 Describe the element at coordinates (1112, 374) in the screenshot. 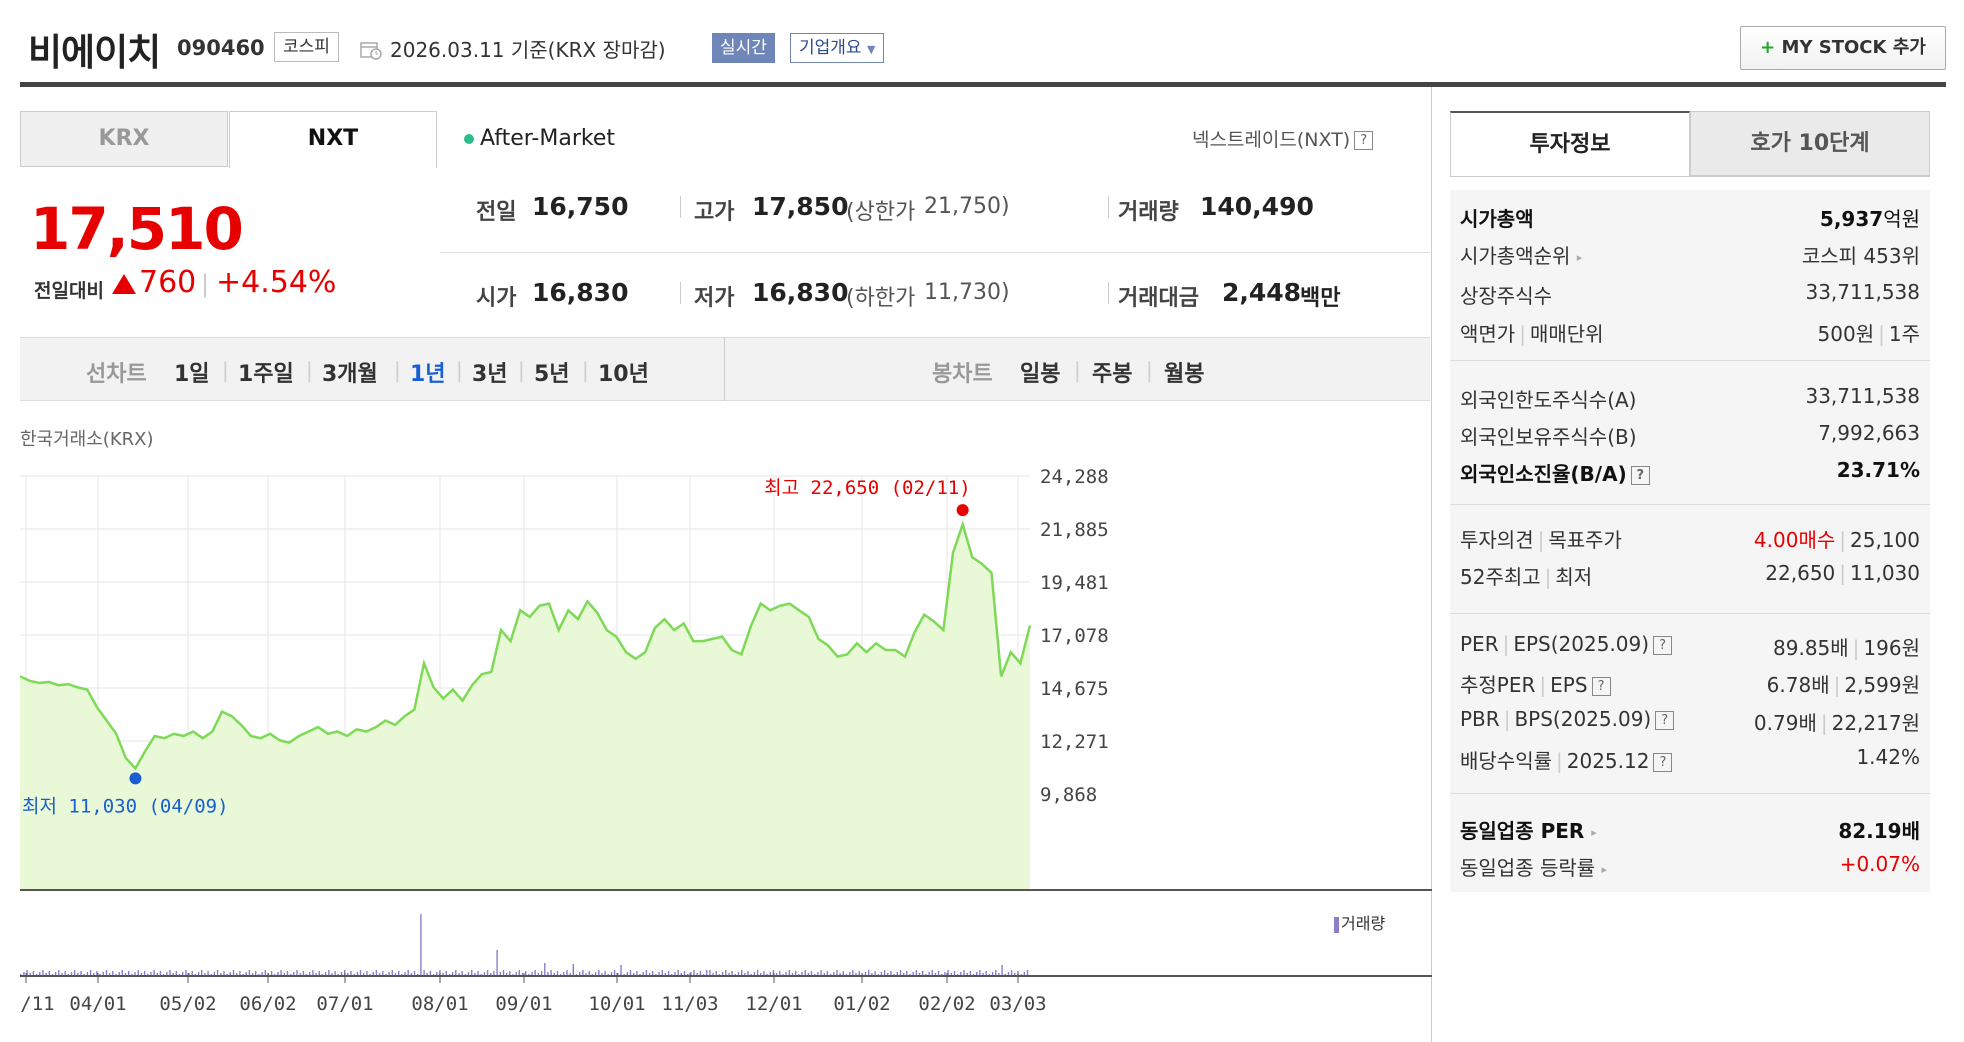

I see `candle-weekly: 주봉` at that location.